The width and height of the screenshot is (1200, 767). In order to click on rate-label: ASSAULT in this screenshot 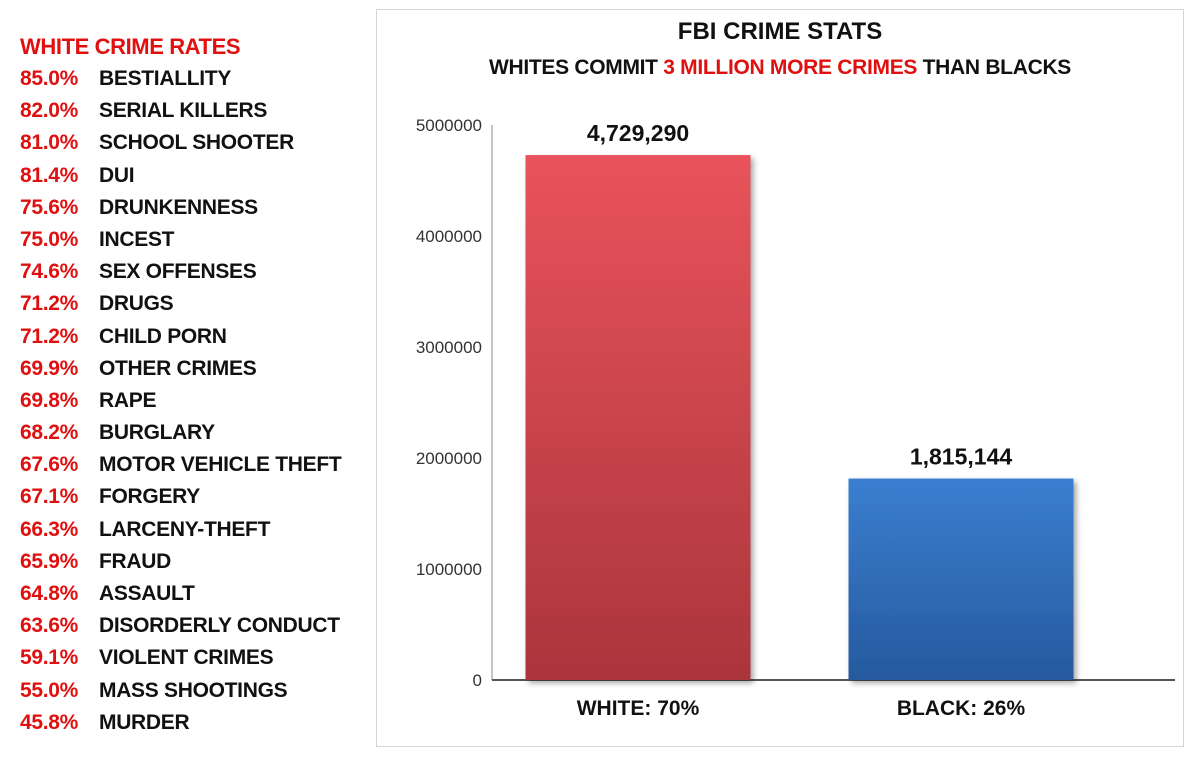, I will do `click(147, 593)`.